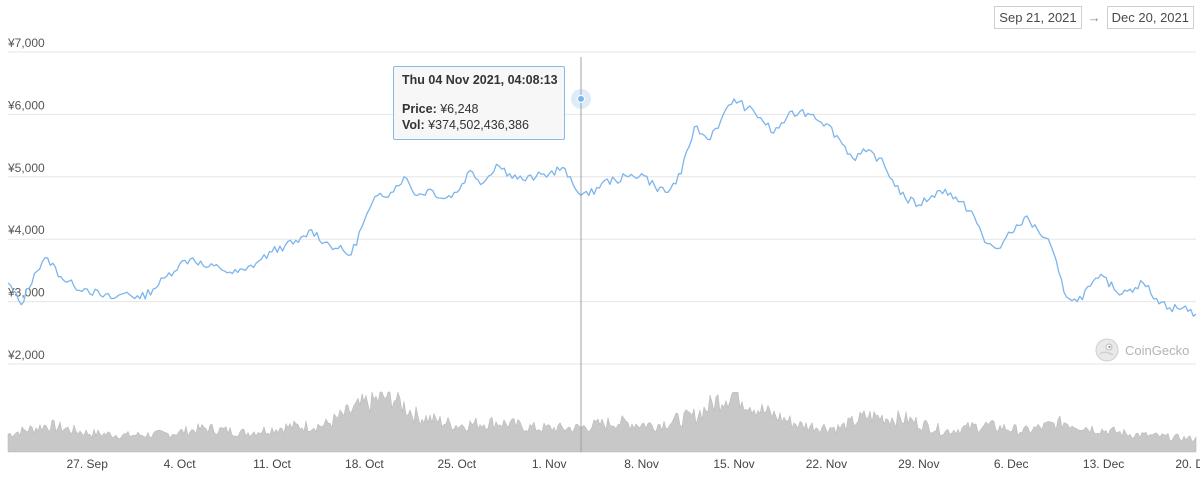  I want to click on coingecko-watermark: CoinGecko, so click(1142, 350).